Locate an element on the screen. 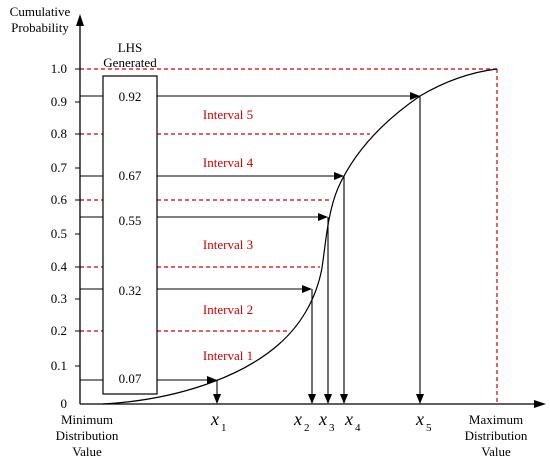 This screenshot has height=464, width=550. interval-label: Interval 1 is located at coordinates (228, 355).